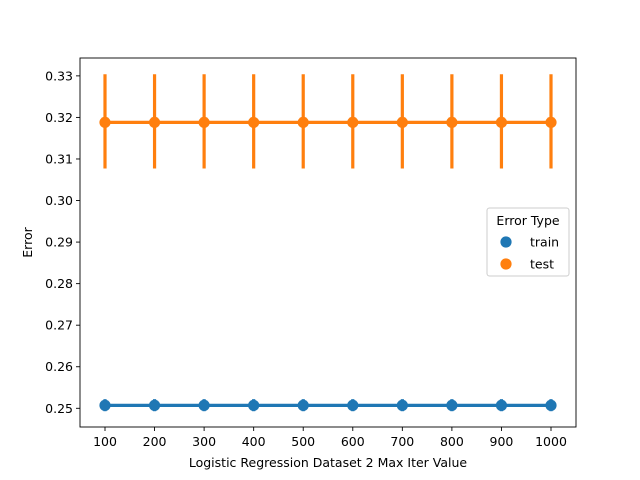 This screenshot has width=640, height=480. I want to click on y-tick-label: 0.33, so click(59, 75).